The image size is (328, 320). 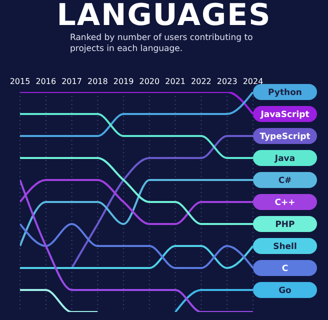 What do you see at coordinates (285, 203) in the screenshot?
I see `text: C++` at bounding box center [285, 203].